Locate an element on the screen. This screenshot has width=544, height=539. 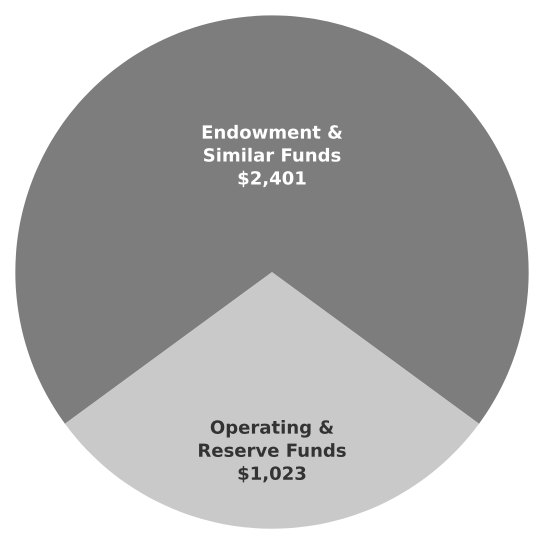
slice-label: Operating & Reserve Funds is located at coordinates (272, 439).